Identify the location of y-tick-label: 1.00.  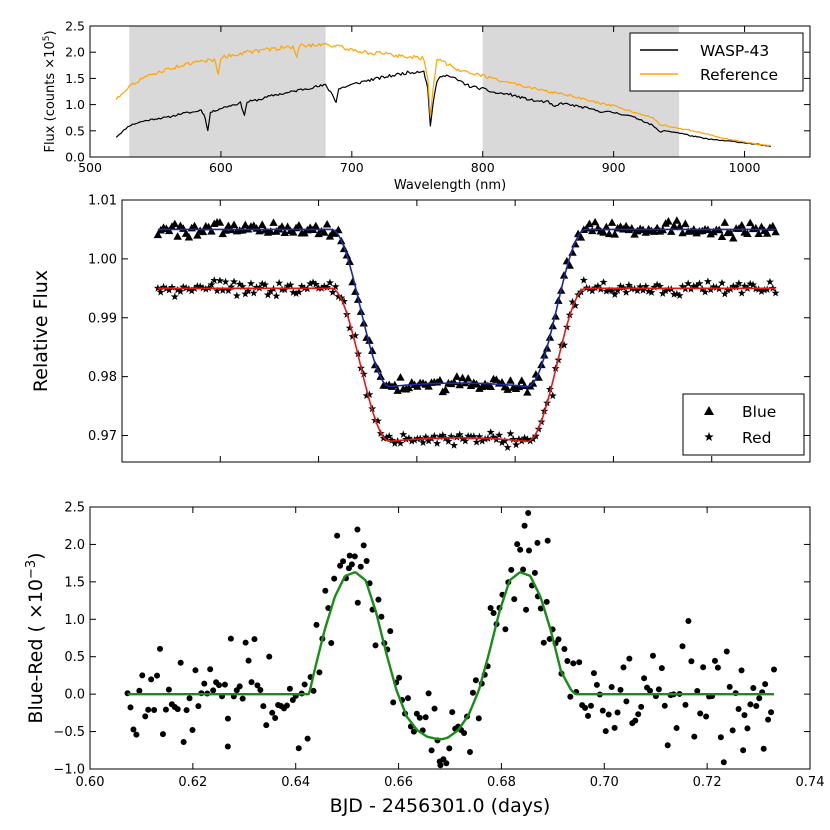
(102, 259).